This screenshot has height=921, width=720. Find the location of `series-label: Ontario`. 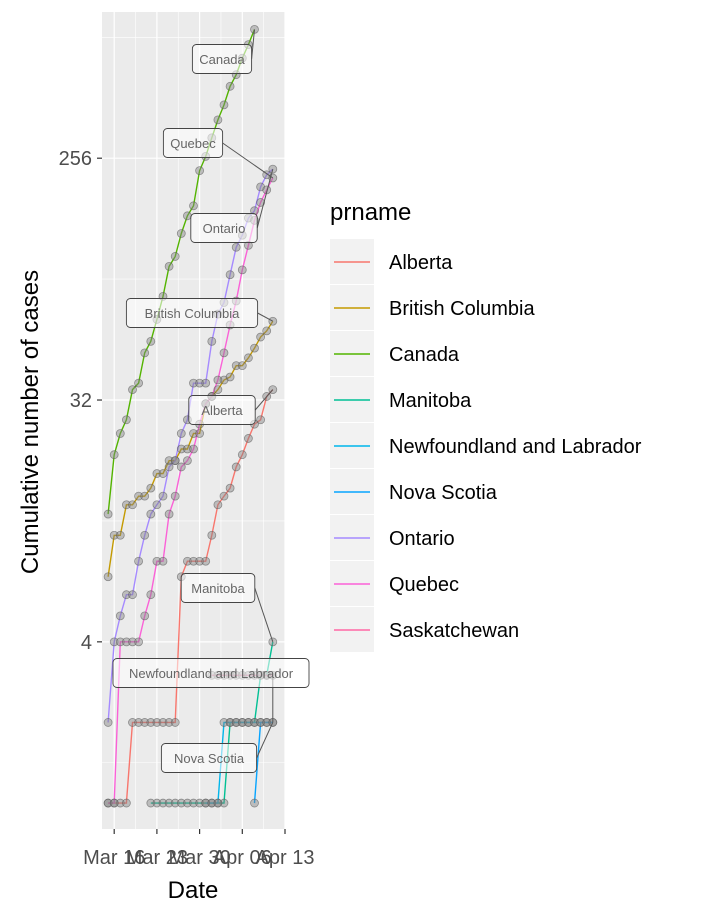

series-label: Ontario is located at coordinates (224, 228).